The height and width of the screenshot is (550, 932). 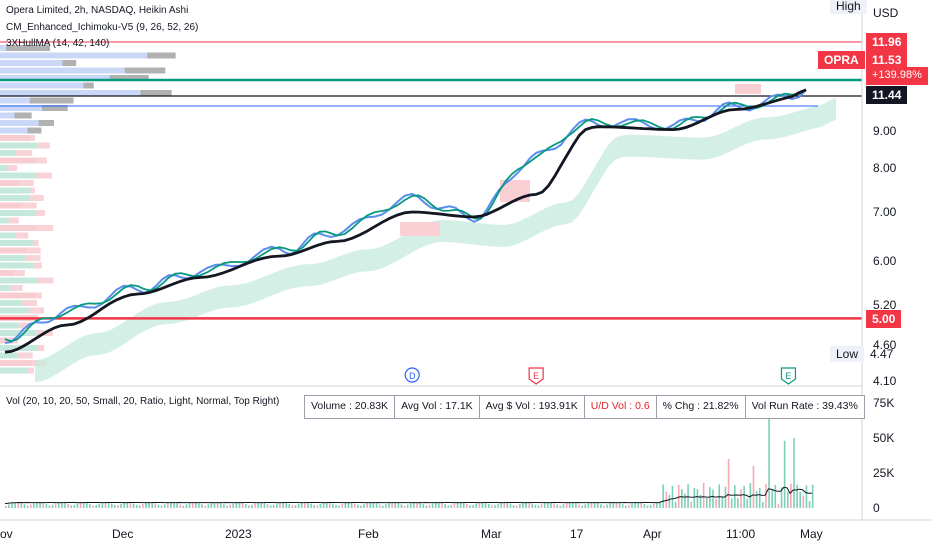 I want to click on event-earnings-icon, so click(x=536, y=376).